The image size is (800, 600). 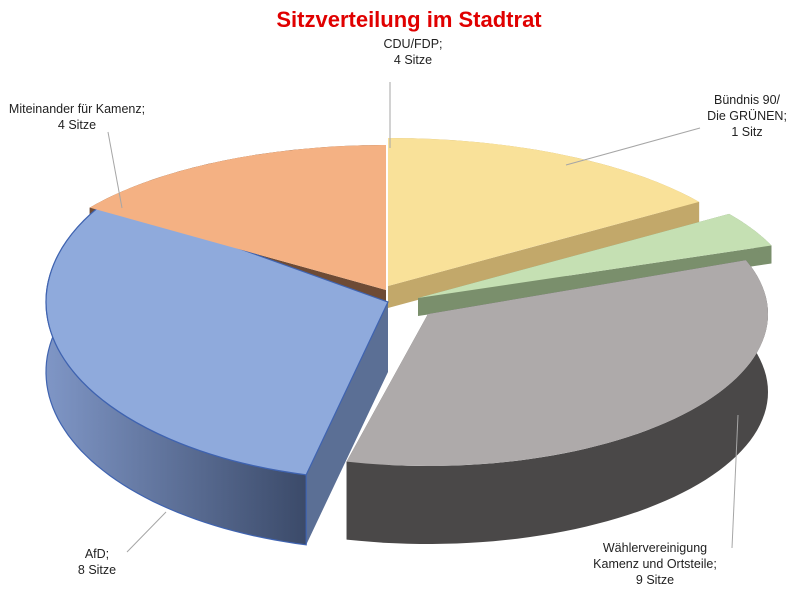 I want to click on data-label-line: Kamenz und Ortsteile;, so click(x=655, y=564).